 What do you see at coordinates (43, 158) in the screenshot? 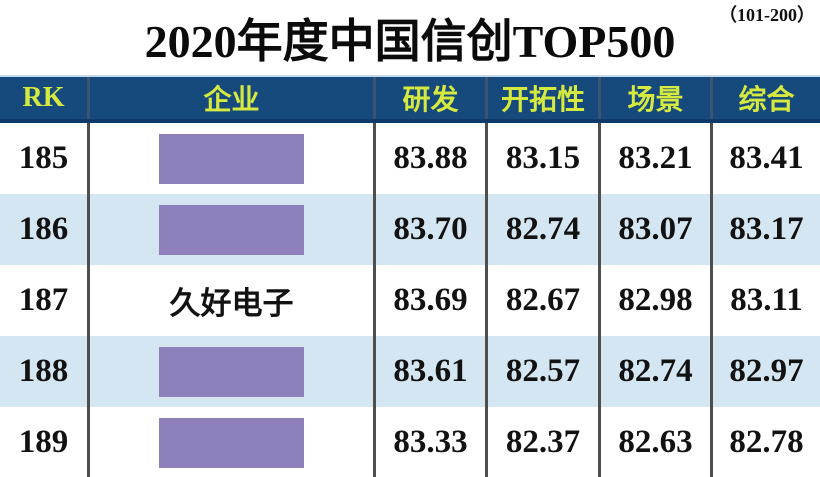
I see `rk-cell: 185` at bounding box center [43, 158].